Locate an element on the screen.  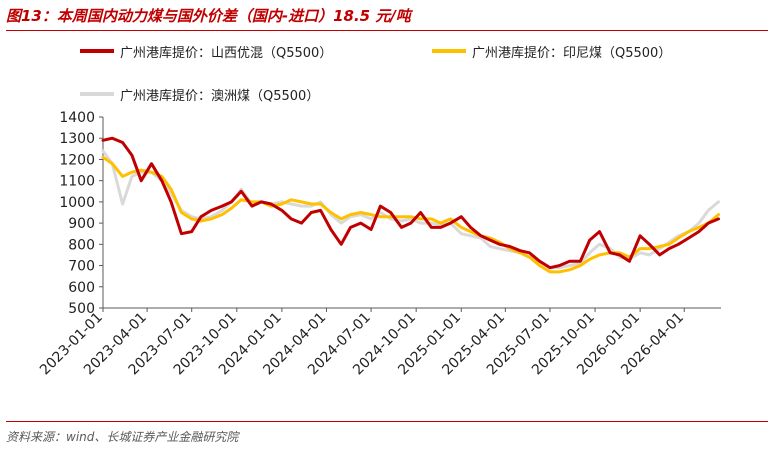
title-divider is located at coordinates (387, 30).